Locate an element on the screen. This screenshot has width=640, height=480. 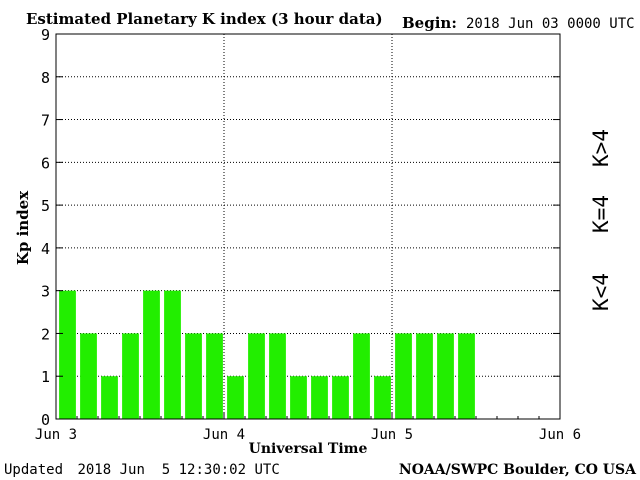
x-ticks: Jun 3 Jun 4 Jun 5 Jun 6 is located at coordinates (308, 427).